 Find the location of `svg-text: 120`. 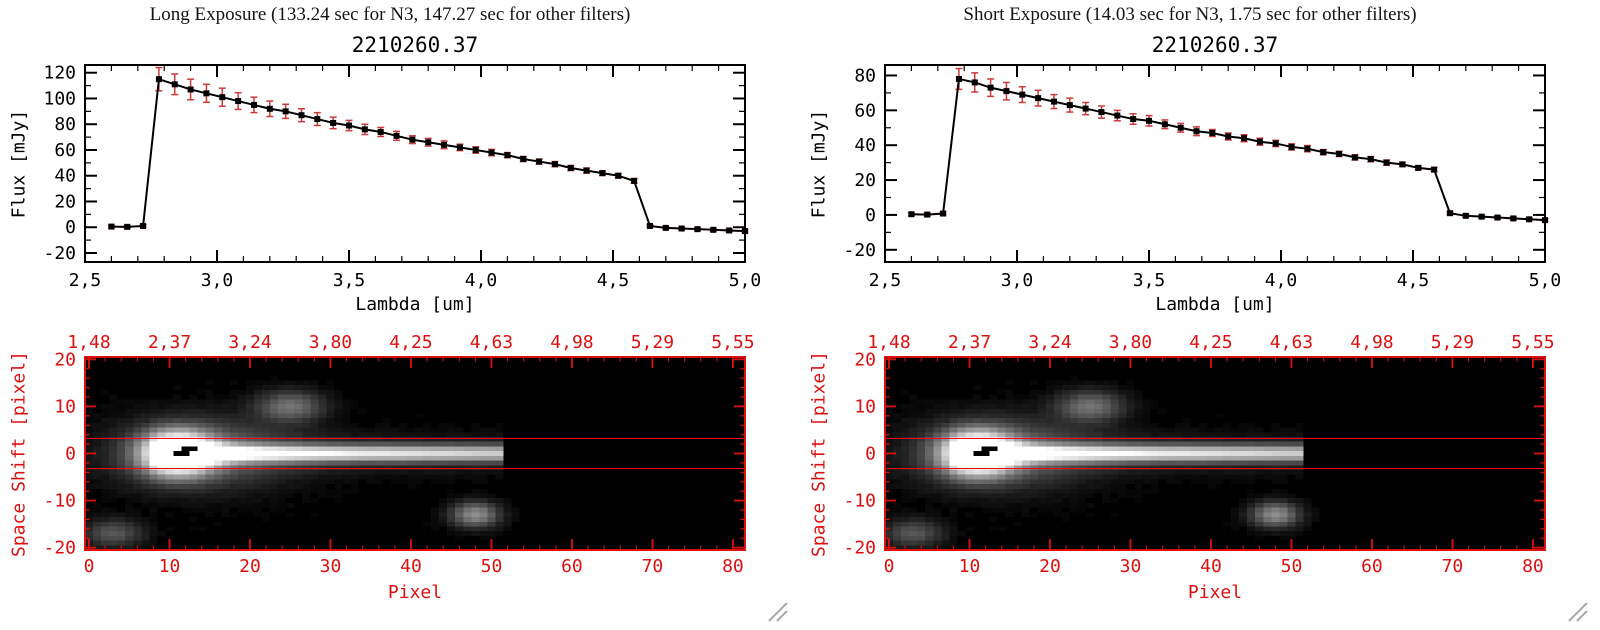

svg-text: 120 is located at coordinates (59, 73).